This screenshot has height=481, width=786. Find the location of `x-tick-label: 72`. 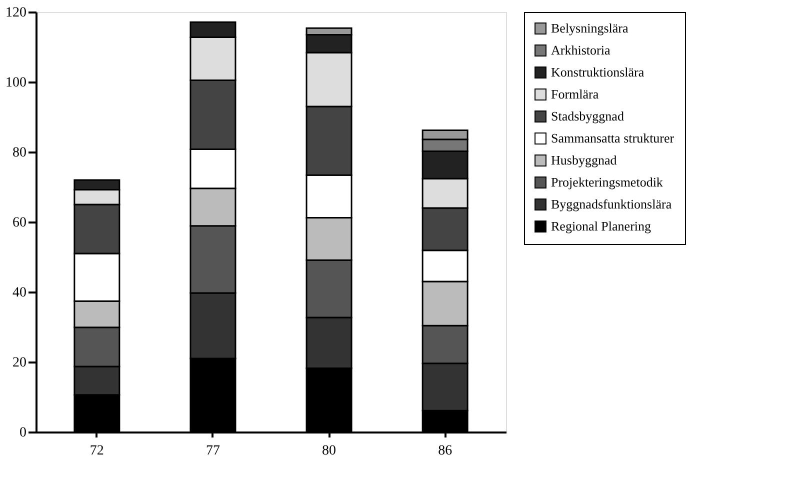

x-tick-label: 72 is located at coordinates (97, 451).